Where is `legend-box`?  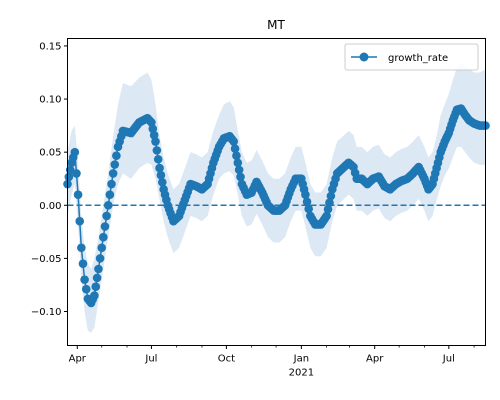 legend-box is located at coordinates (411, 57).